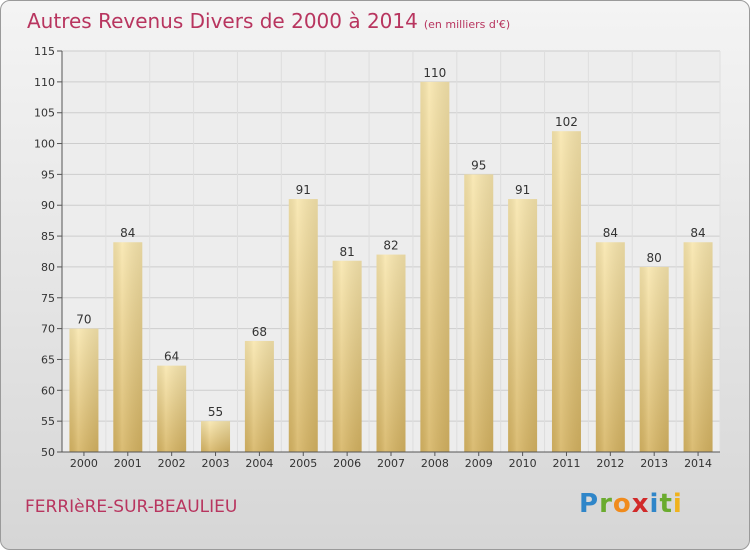 Image resolution: width=750 pixels, height=550 pixels. What do you see at coordinates (566, 463) in the screenshot?
I see `x-tick-label: 2011` at bounding box center [566, 463].